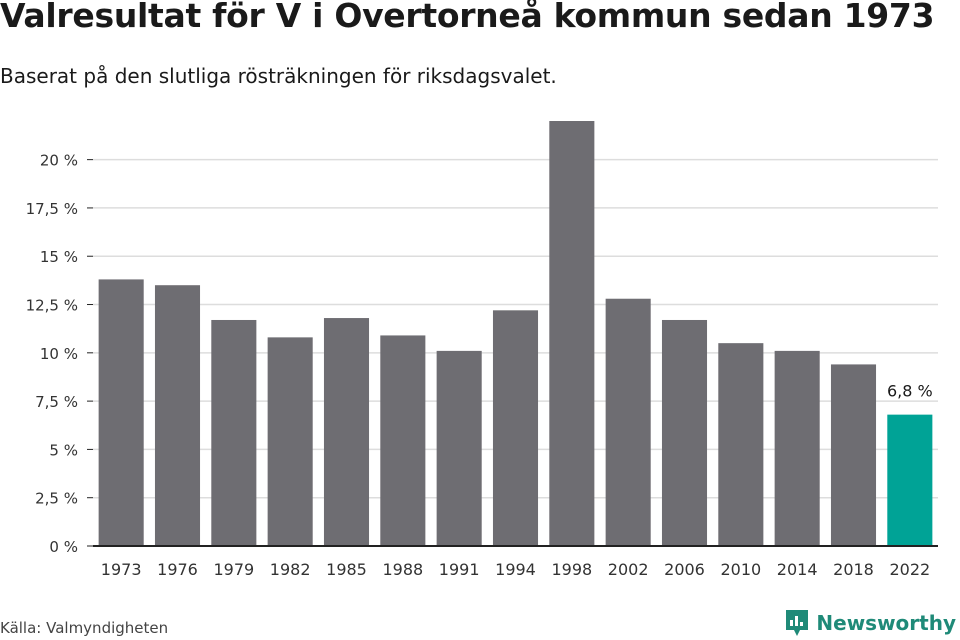 The width and height of the screenshot is (960, 640). I want to click on bar-1985, so click(346, 432).